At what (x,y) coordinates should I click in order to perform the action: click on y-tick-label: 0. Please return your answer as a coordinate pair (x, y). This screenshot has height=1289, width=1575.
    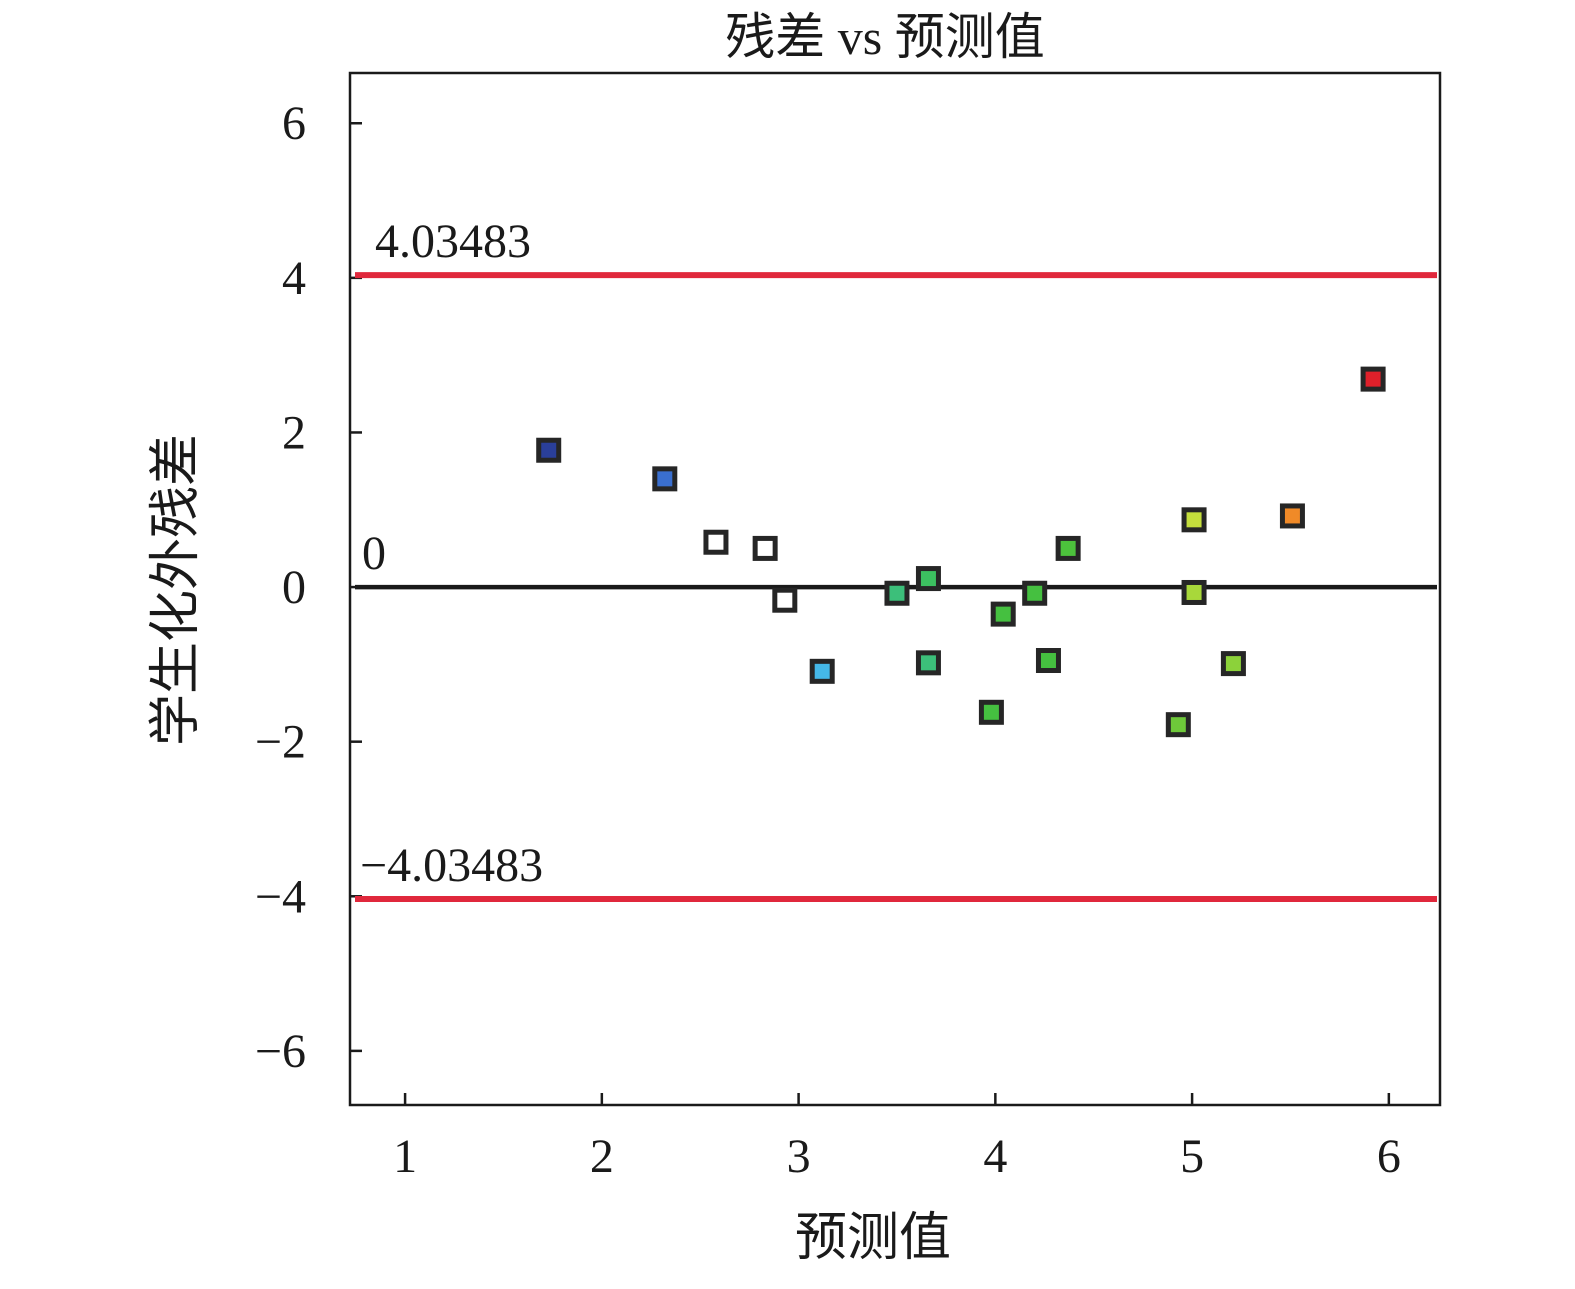
    Looking at the image, I should click on (294, 587).